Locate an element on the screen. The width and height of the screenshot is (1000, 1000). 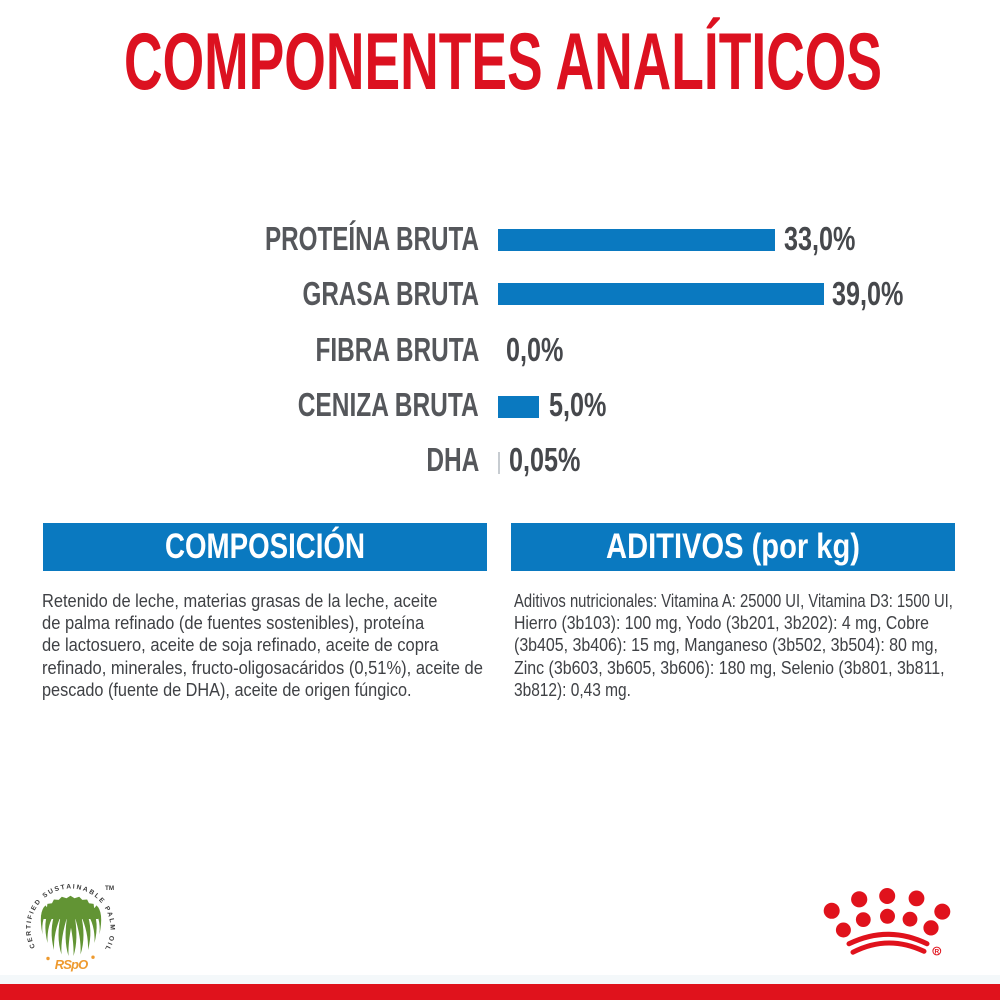
svg-text: RSpO is located at coordinates (72, 964).